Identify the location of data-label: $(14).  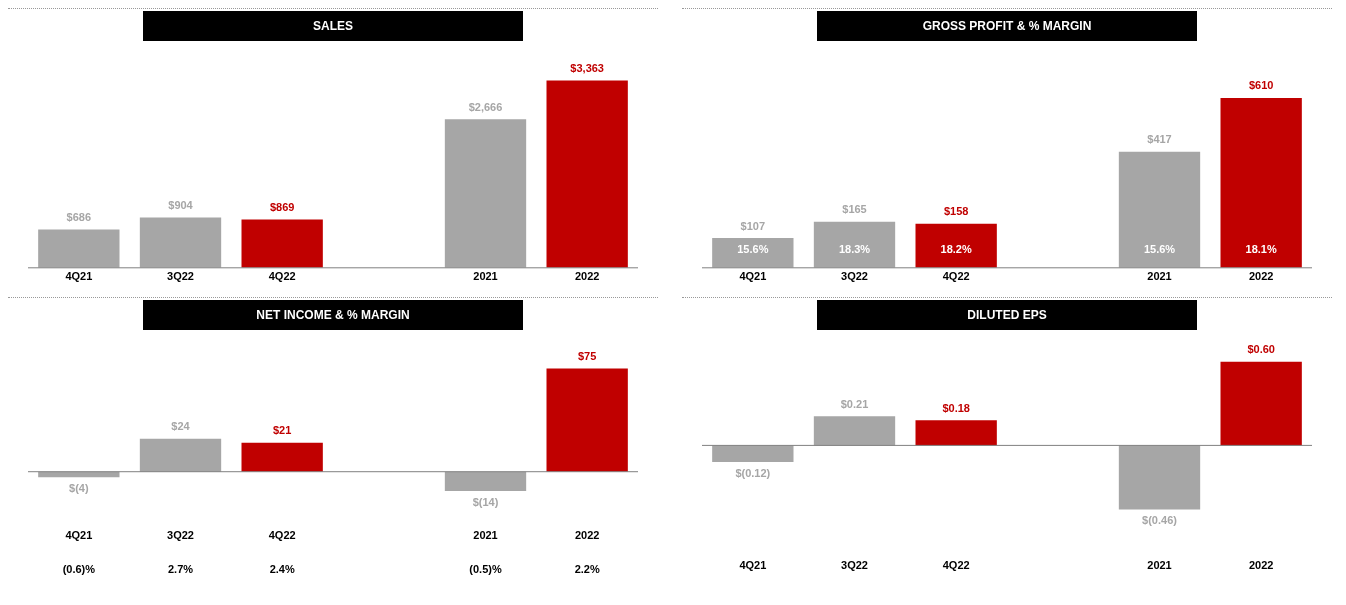
(485, 501).